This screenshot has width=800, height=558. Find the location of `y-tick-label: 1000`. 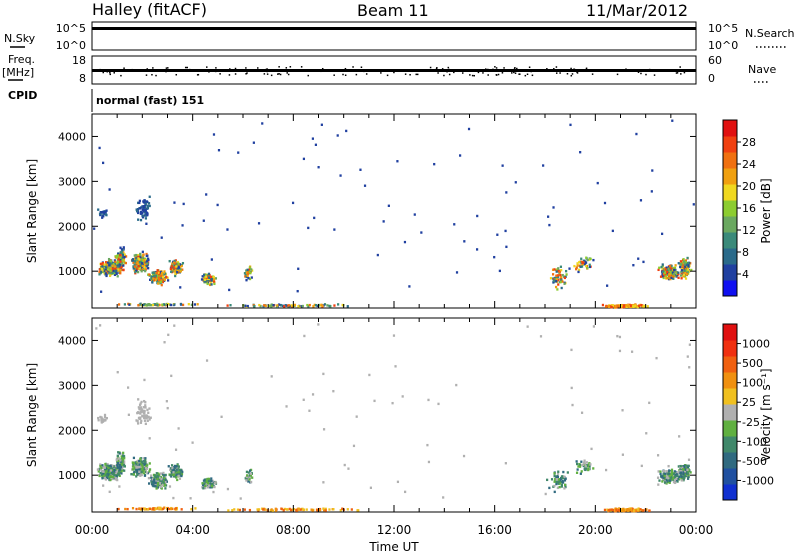

y-tick-label: 1000 is located at coordinates (72, 475).